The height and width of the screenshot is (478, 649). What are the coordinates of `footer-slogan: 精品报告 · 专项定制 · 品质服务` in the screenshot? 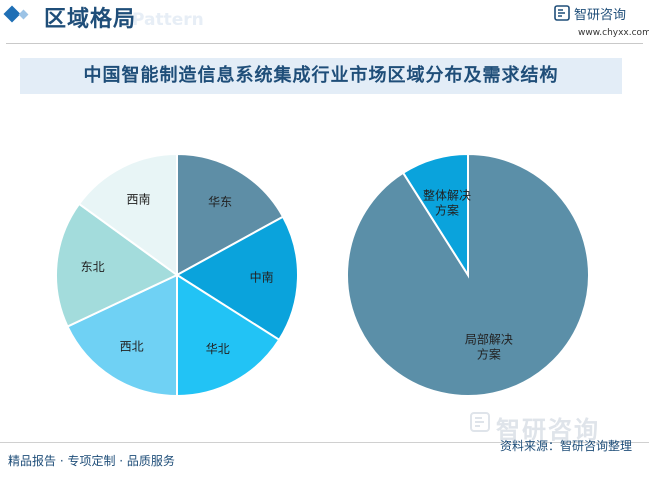 It's located at (91, 461).